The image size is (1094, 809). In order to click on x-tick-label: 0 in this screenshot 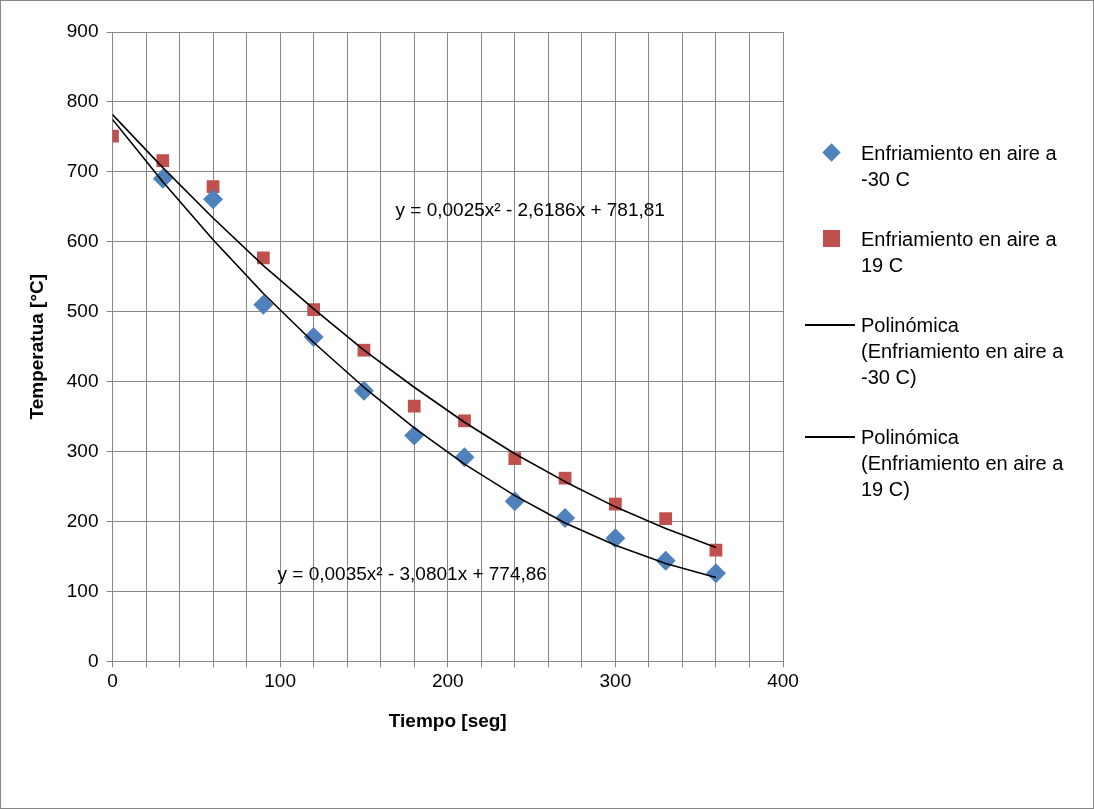, I will do `click(112, 681)`.